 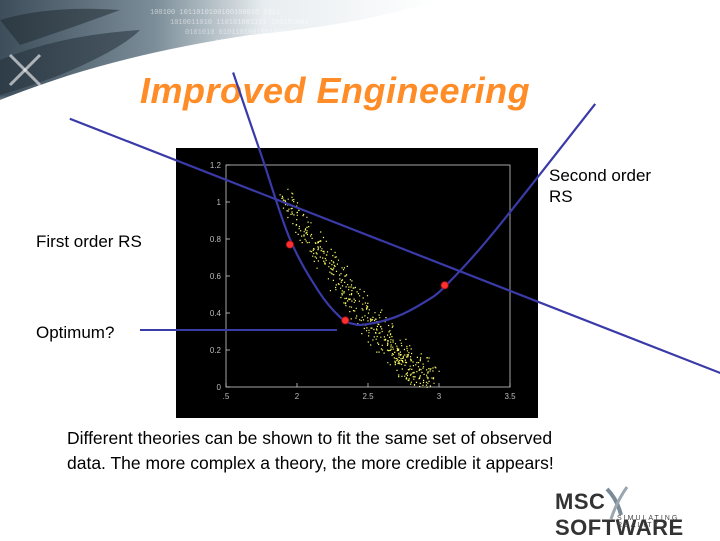 What do you see at coordinates (215, 13) in the screenshot?
I see `svg-text:100100 1011010100100100010 101: 100100 1011010100100100010 1011` at bounding box center [215, 13].